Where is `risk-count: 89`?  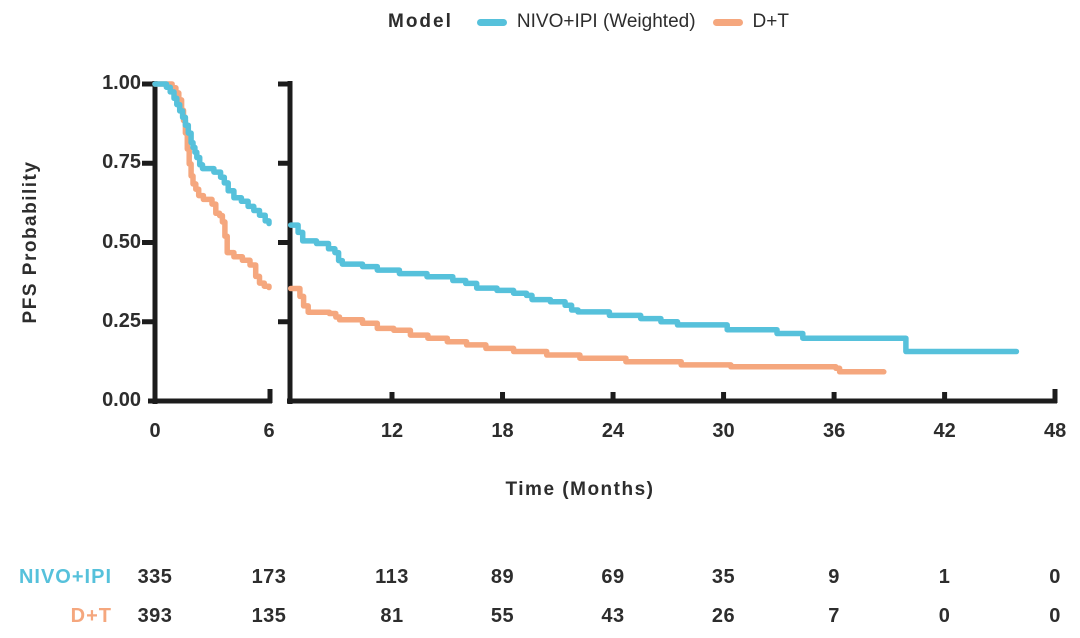
risk-count: 89 is located at coordinates (502, 577).